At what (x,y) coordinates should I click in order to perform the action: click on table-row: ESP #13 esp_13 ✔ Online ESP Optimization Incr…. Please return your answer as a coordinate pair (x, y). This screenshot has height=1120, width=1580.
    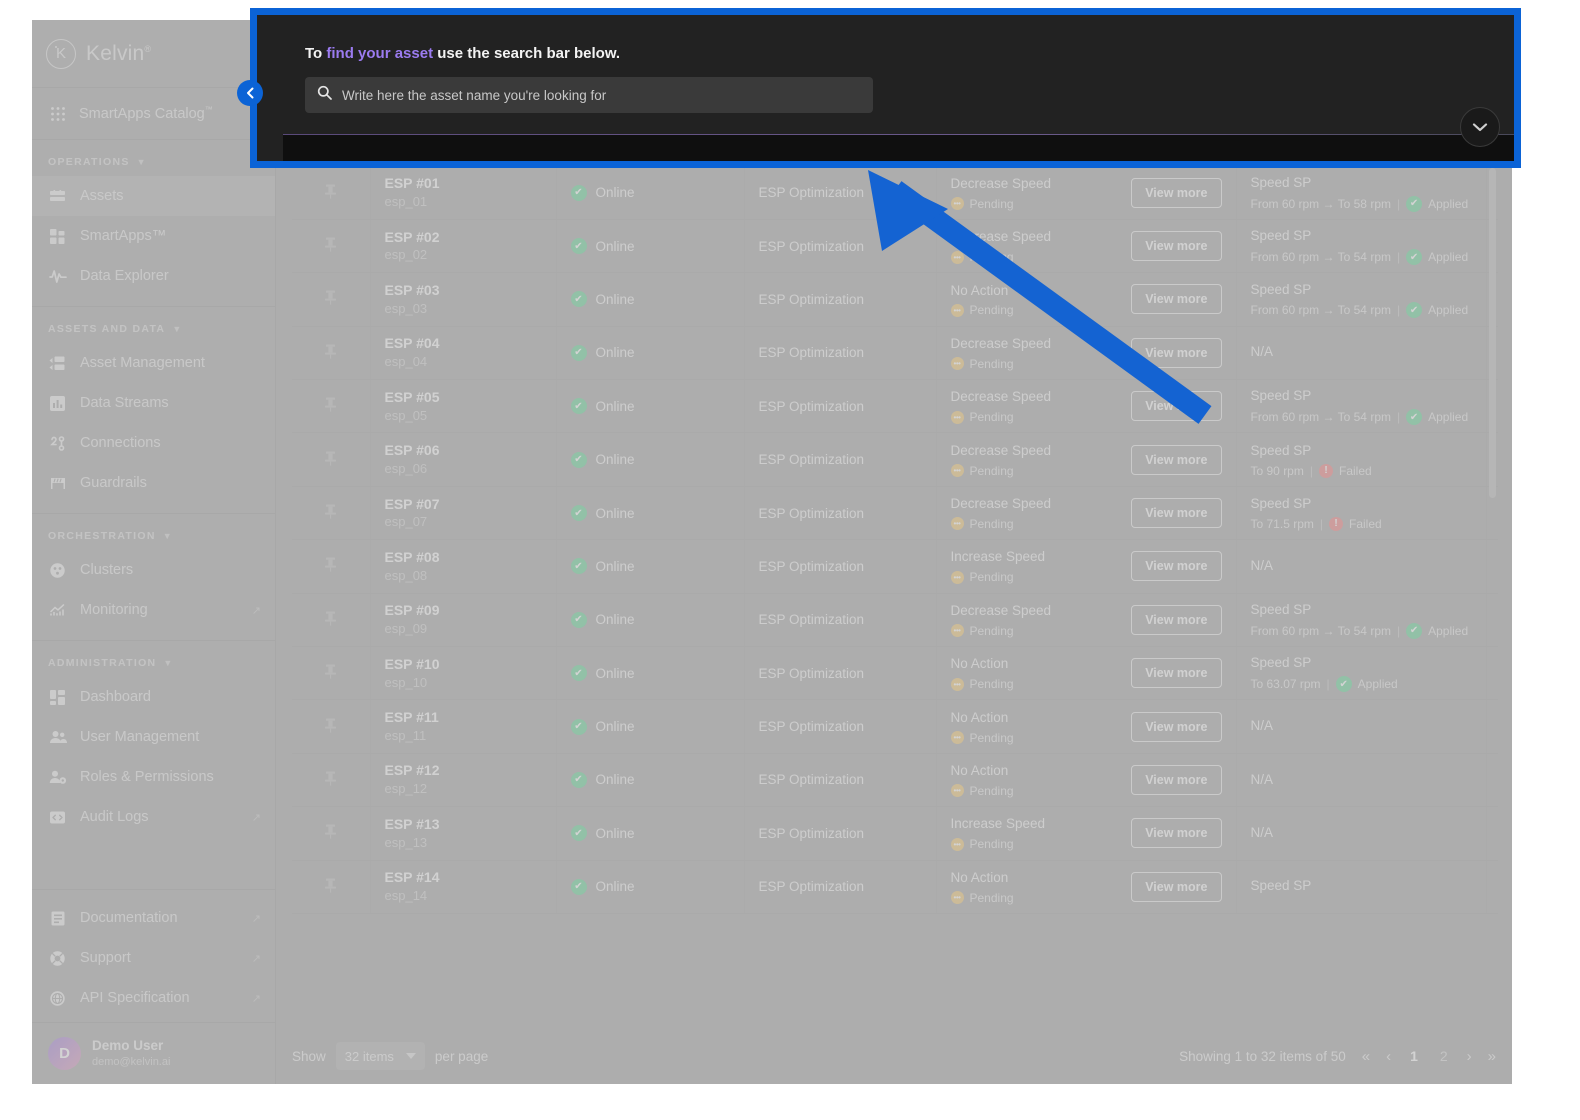
    Looking at the image, I should click on (895, 833).